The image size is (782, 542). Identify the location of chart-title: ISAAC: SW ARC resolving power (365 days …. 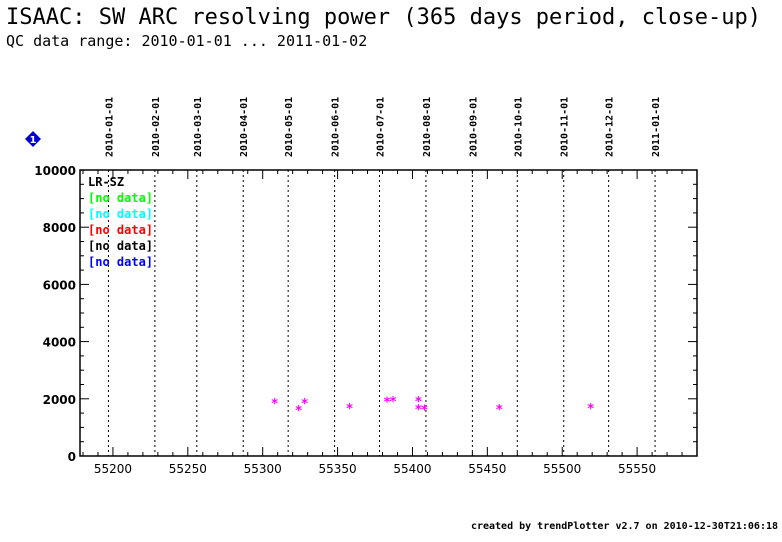
(383, 17).